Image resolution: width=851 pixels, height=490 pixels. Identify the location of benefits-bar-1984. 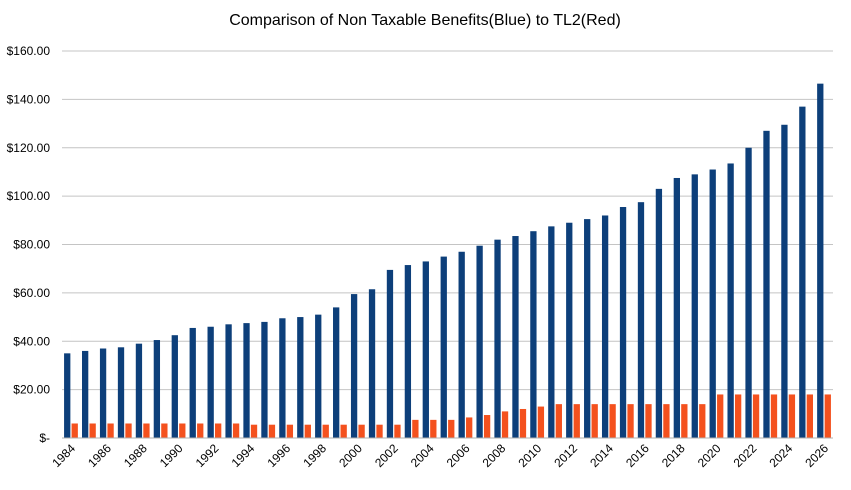
(67, 395).